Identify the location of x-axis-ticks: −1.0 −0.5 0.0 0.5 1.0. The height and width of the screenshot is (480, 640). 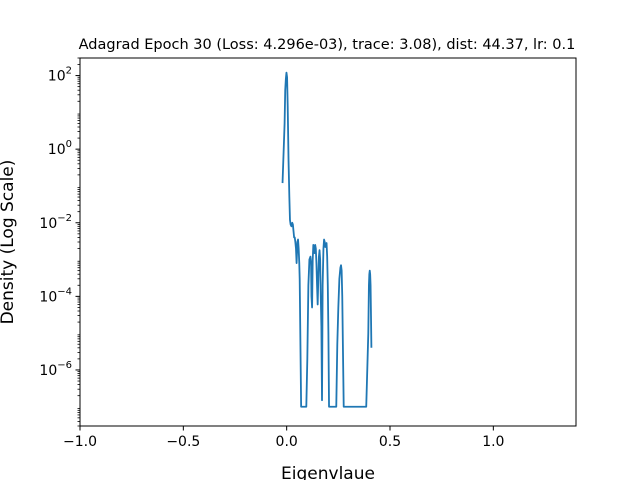
(283, 438).